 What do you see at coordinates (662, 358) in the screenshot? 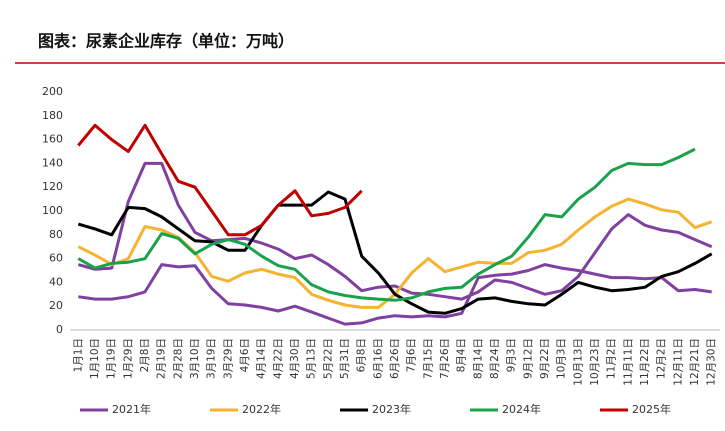
I see `x-tick-label: 12月2日` at bounding box center [662, 358].